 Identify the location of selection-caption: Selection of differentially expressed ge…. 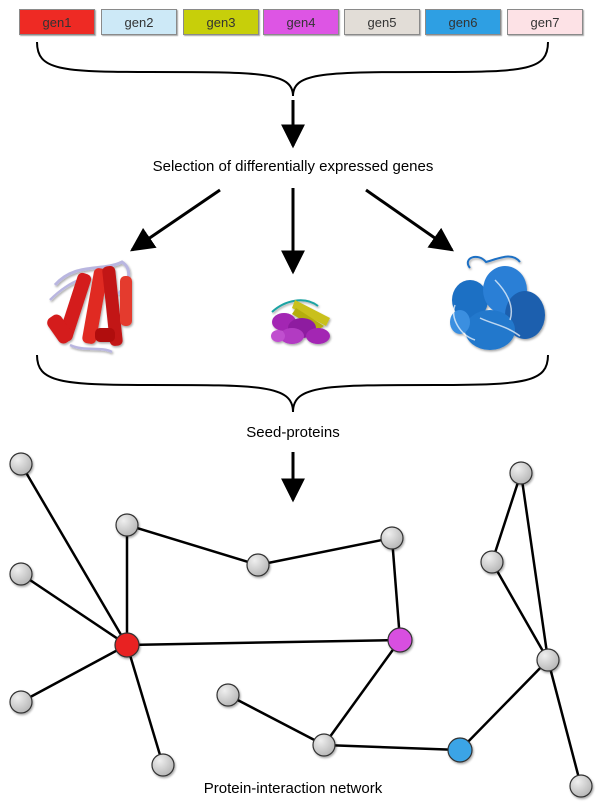
(293, 166).